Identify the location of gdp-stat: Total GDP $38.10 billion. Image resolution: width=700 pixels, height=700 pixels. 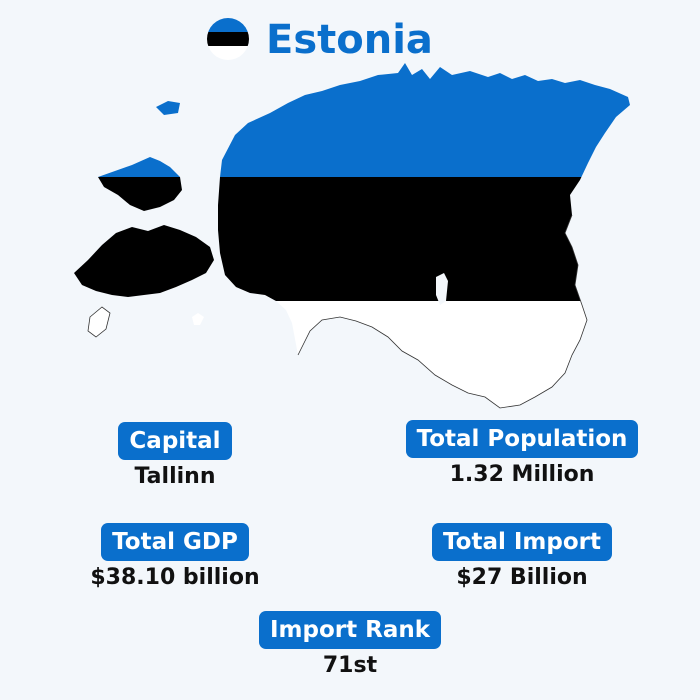
(175, 558).